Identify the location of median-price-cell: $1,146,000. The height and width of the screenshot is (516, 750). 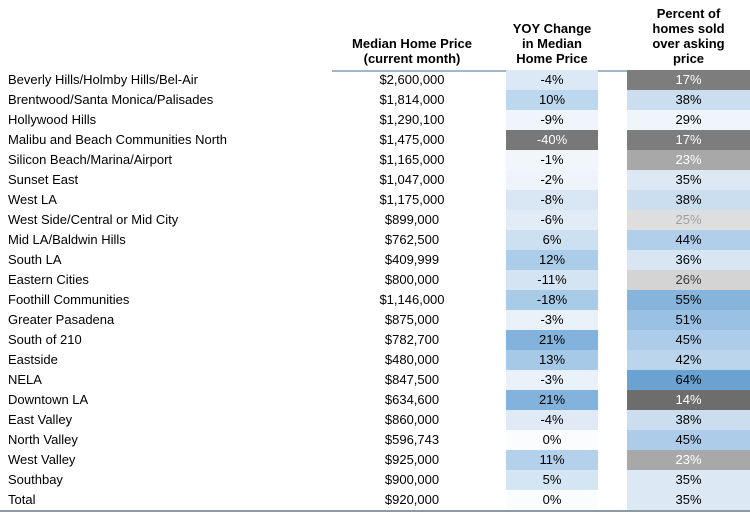
(412, 299).